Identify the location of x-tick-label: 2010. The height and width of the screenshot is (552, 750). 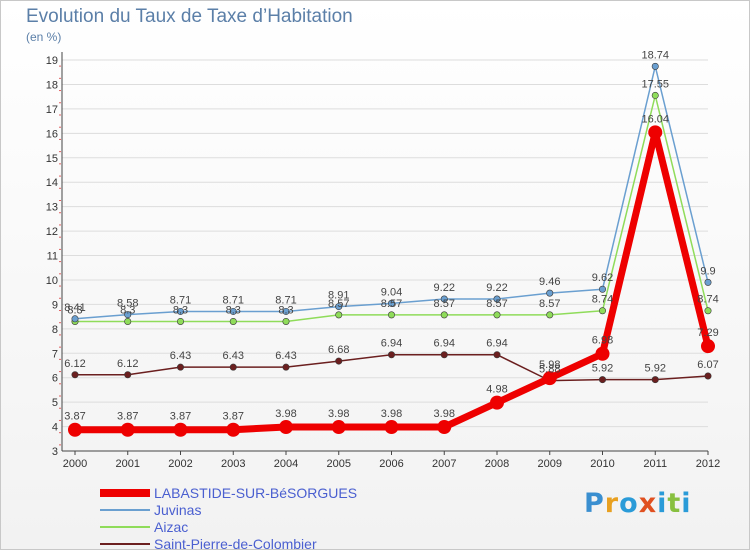
(602, 464).